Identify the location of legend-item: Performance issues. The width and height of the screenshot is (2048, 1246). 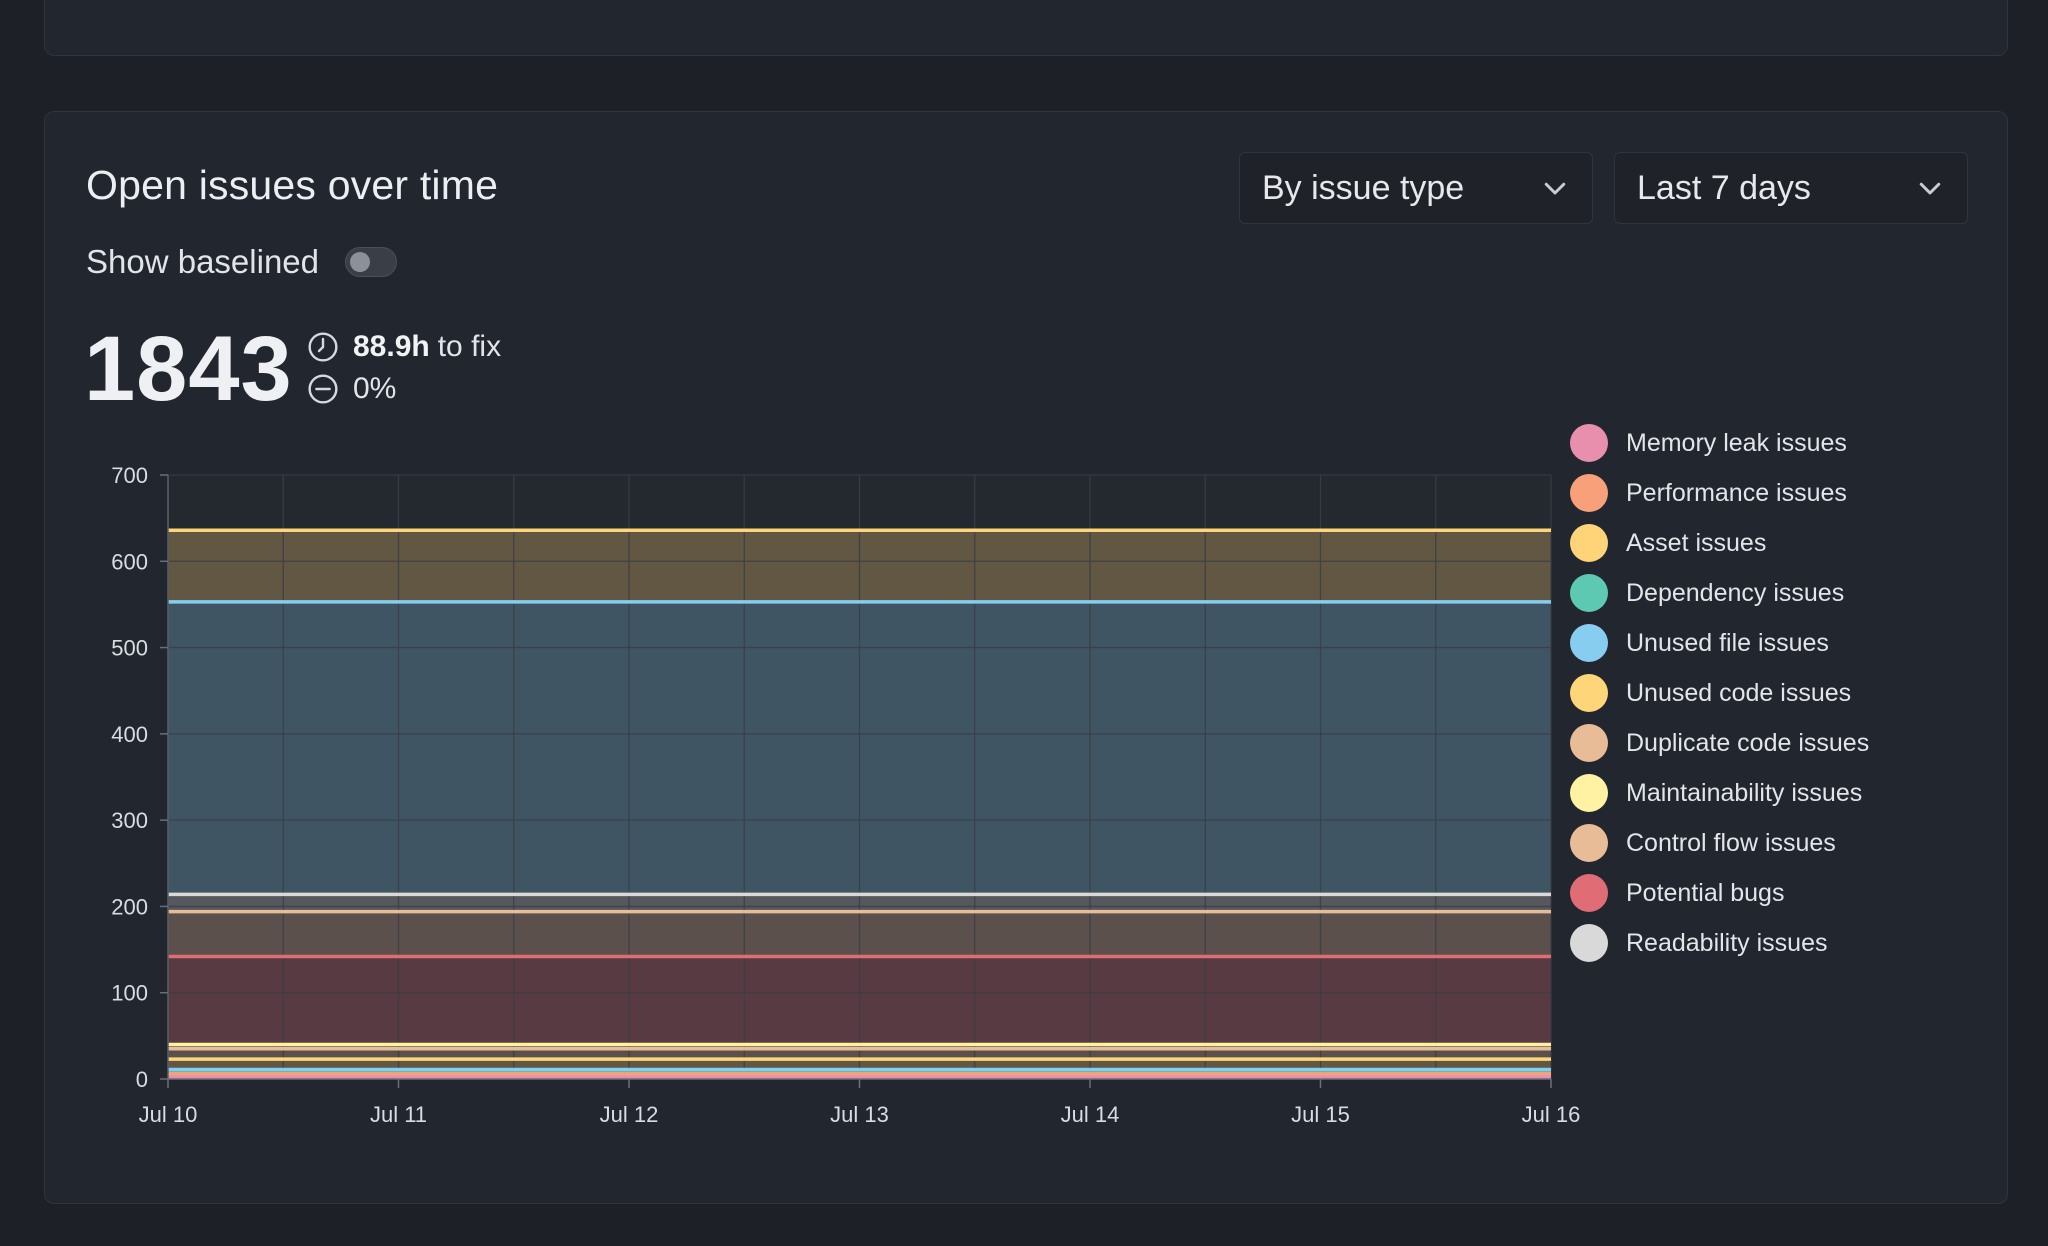
(1719, 493).